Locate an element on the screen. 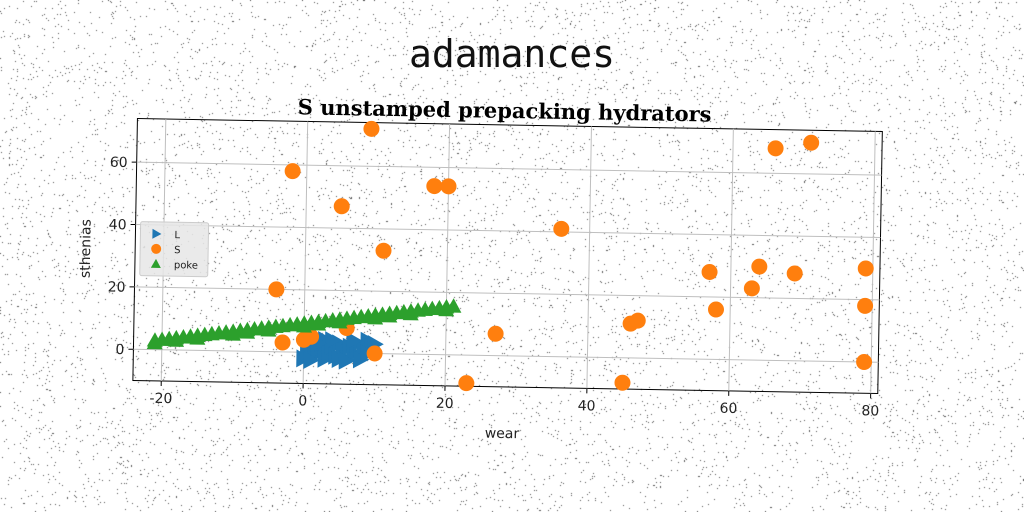  y-tick-label: 20 is located at coordinates (117, 287).